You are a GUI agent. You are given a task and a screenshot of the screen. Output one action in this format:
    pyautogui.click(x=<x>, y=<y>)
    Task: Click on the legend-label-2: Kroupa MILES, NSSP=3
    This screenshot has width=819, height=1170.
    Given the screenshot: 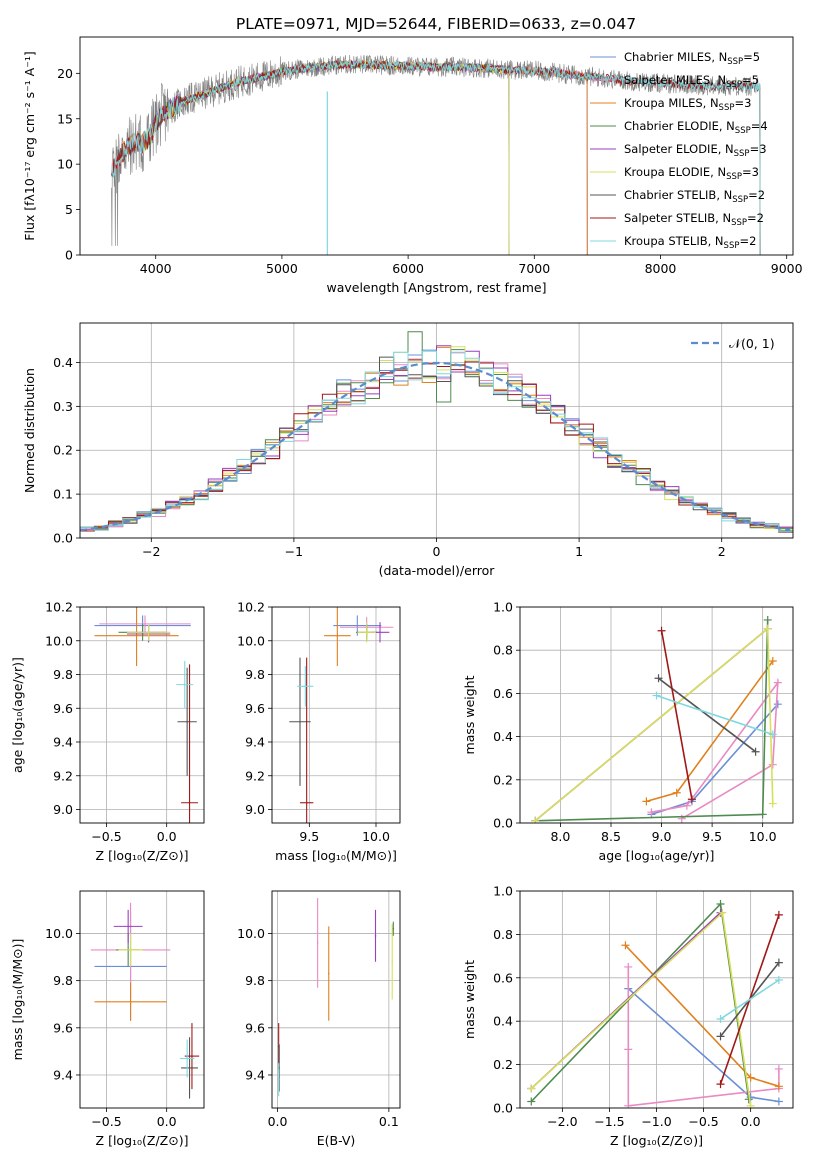 What is the action you would take?
    pyautogui.click(x=687, y=104)
    